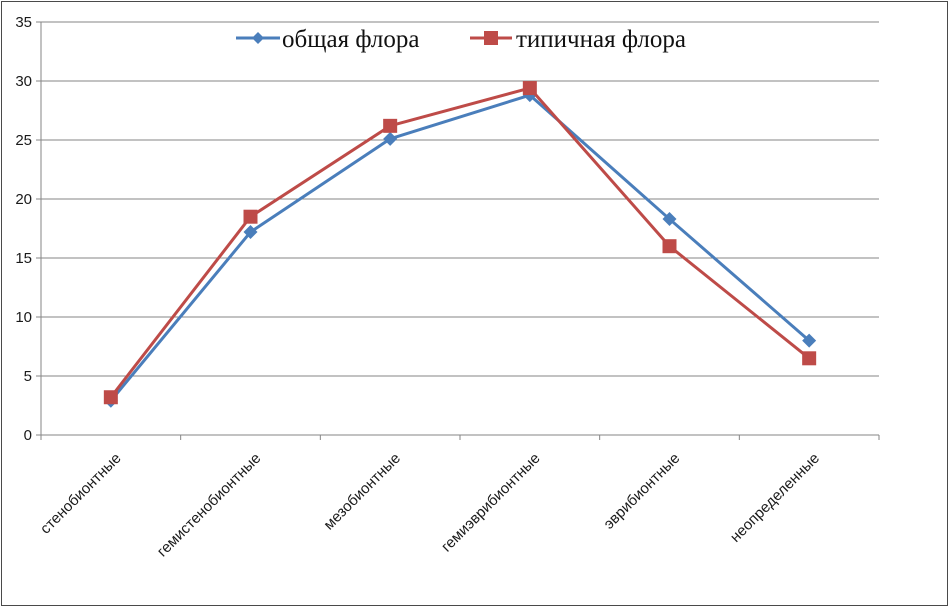 The image size is (951, 609). Describe the element at coordinates (23, 199) in the screenshot. I see `y-tick-label: 20` at that location.